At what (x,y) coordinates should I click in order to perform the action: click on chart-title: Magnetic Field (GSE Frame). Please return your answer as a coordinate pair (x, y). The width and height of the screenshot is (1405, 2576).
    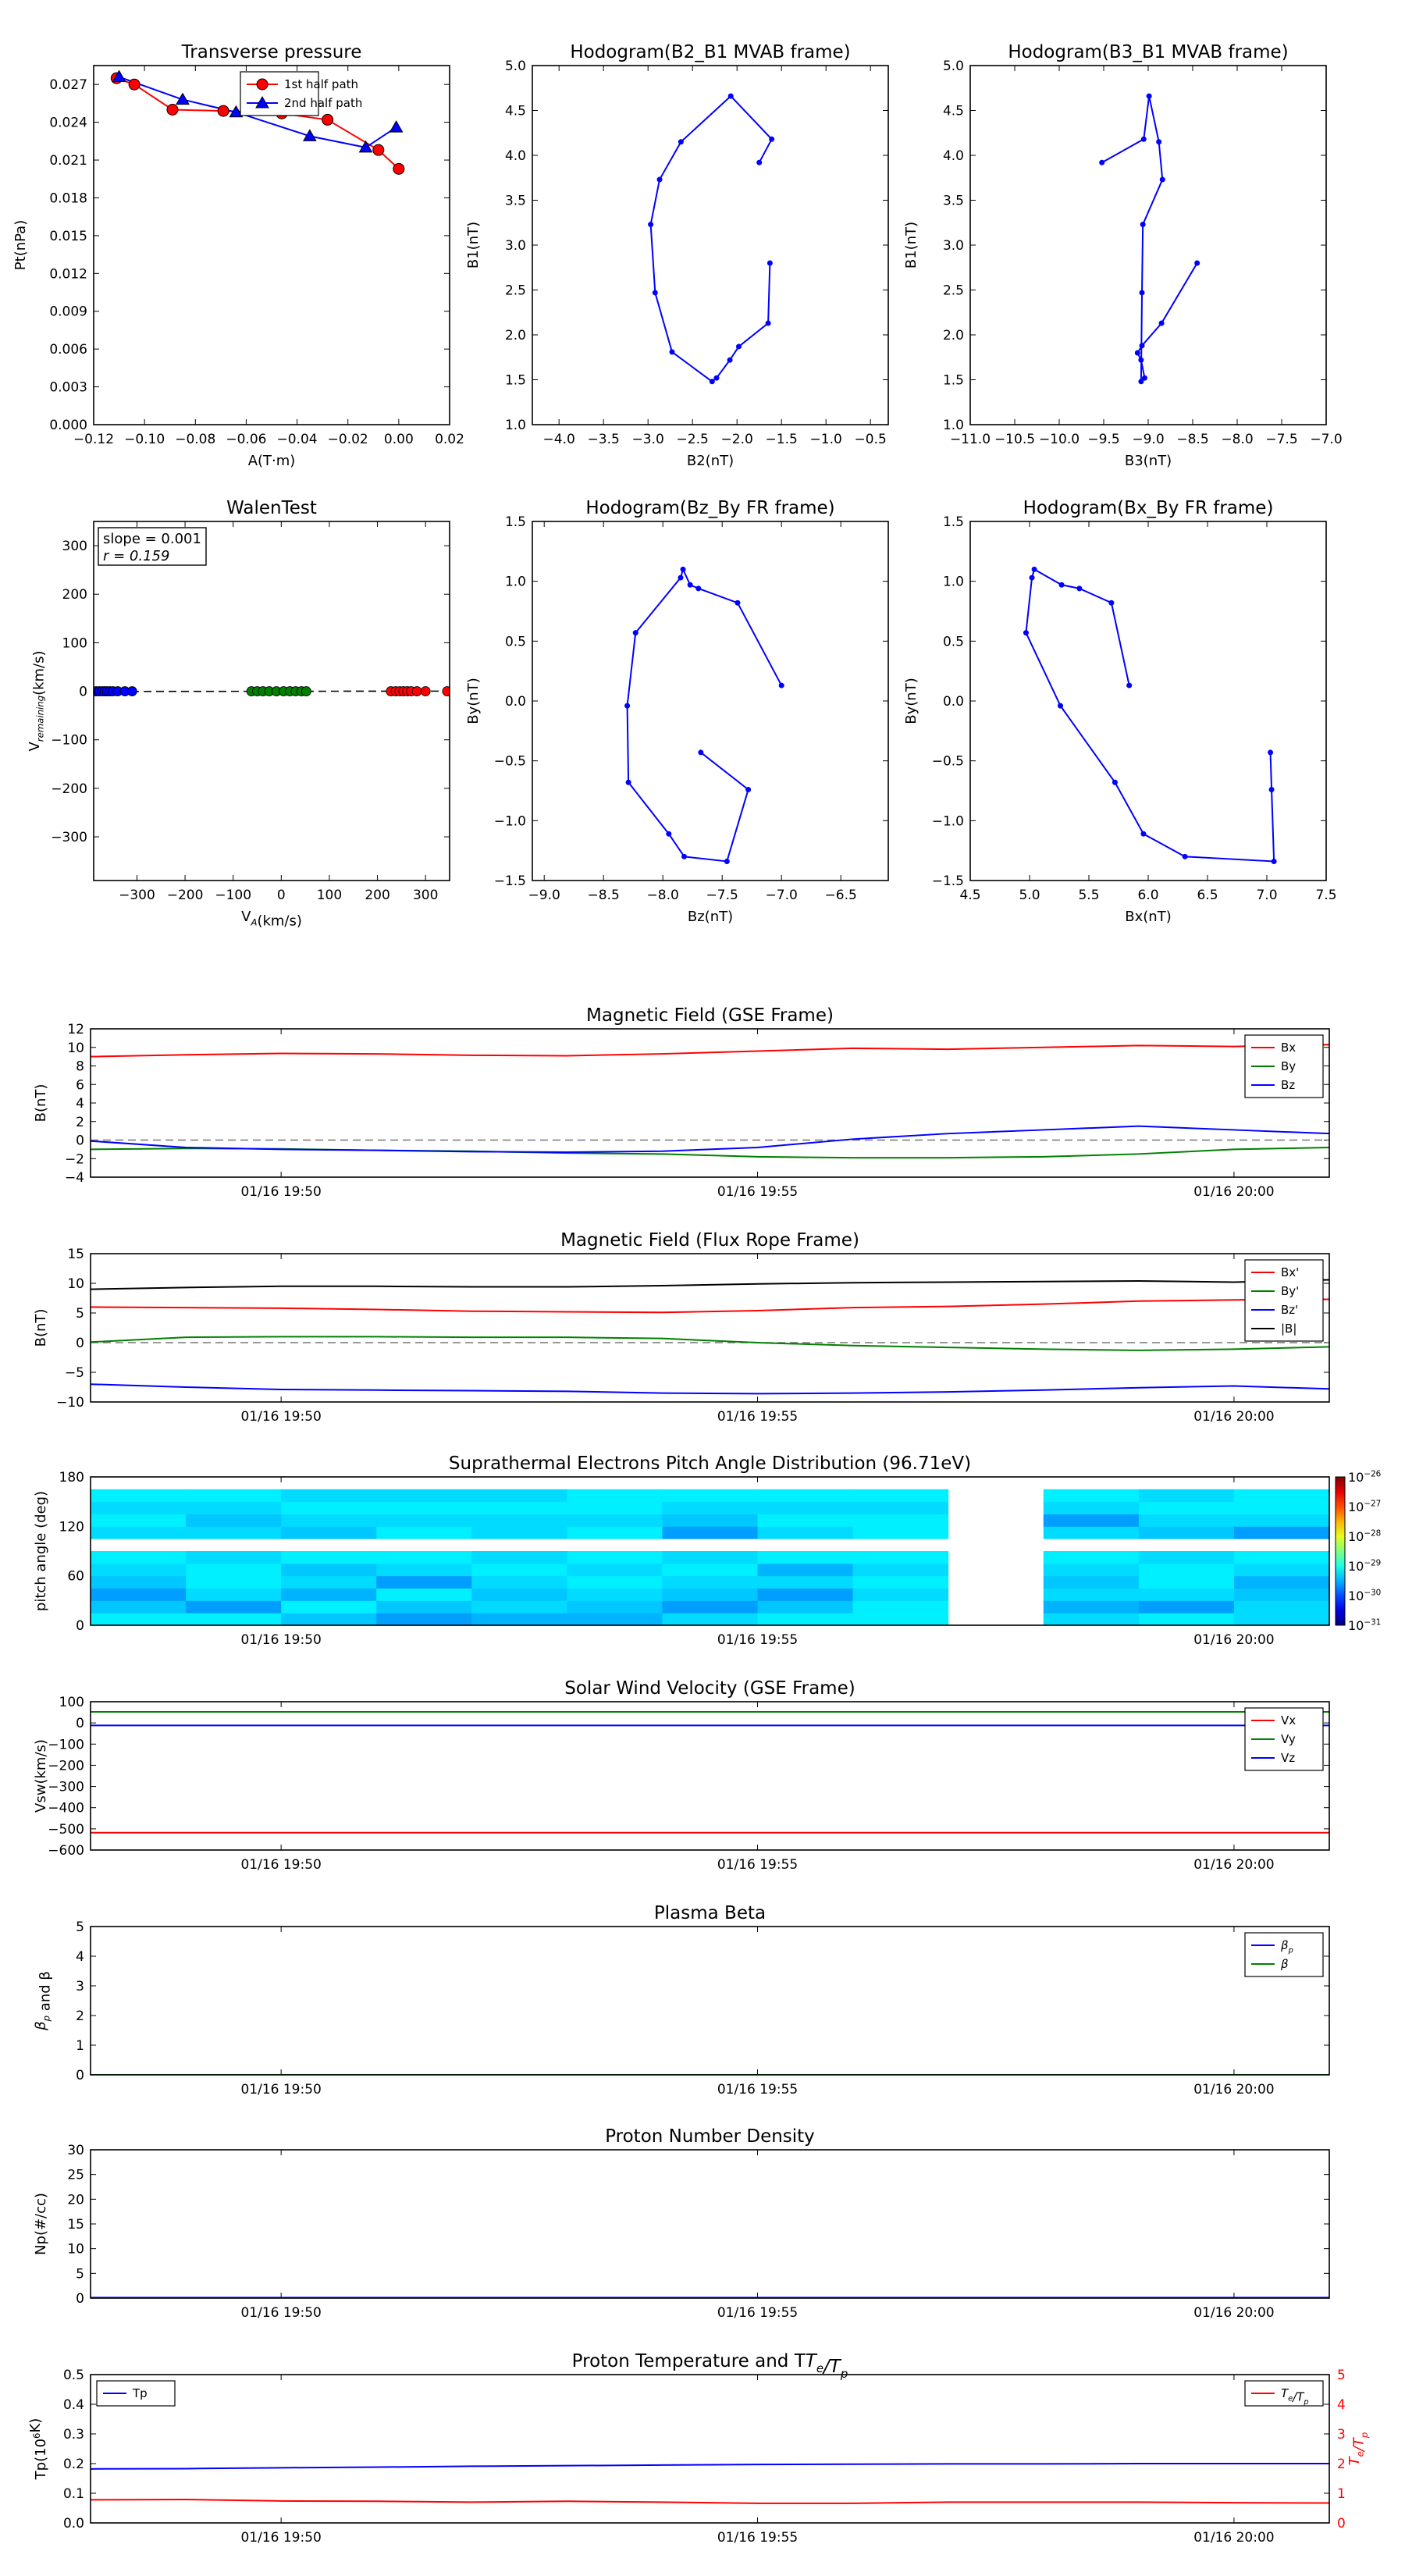
    Looking at the image, I should click on (710, 1015).